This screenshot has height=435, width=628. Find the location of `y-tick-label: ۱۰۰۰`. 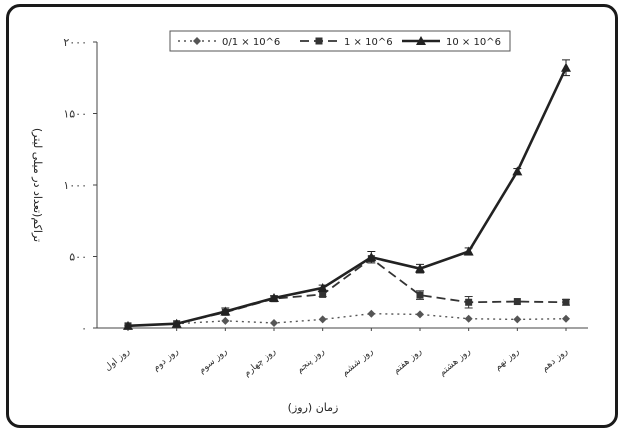

y-tick-label: ۱۰۰۰ is located at coordinates (75, 185).